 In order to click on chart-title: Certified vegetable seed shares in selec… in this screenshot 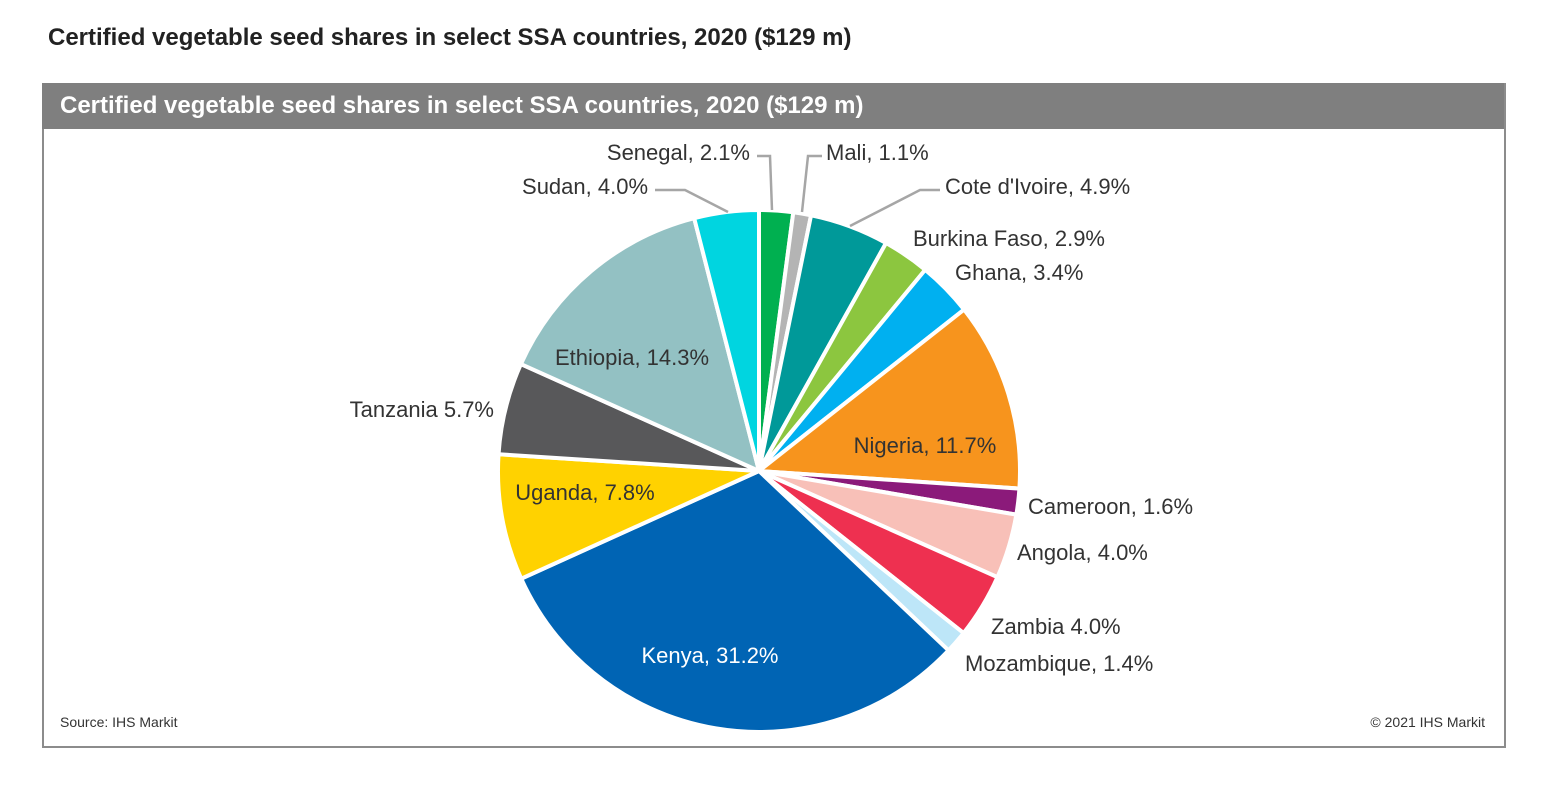, I will do `click(773, 106)`.